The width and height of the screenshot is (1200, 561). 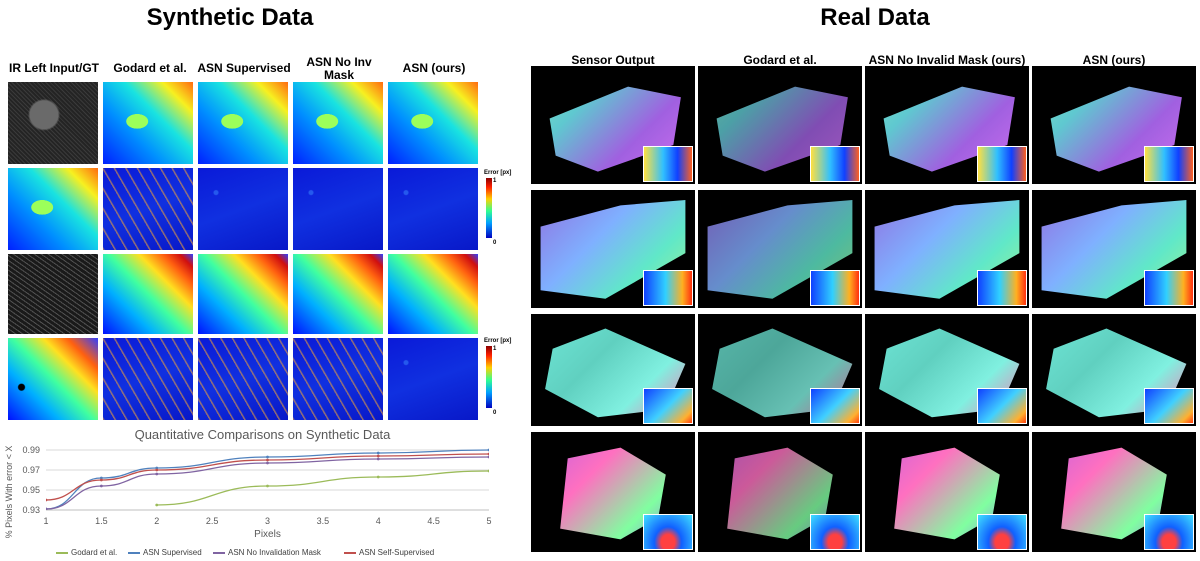 I want to click on colorbar-2-min: 0, so click(x=495, y=413).